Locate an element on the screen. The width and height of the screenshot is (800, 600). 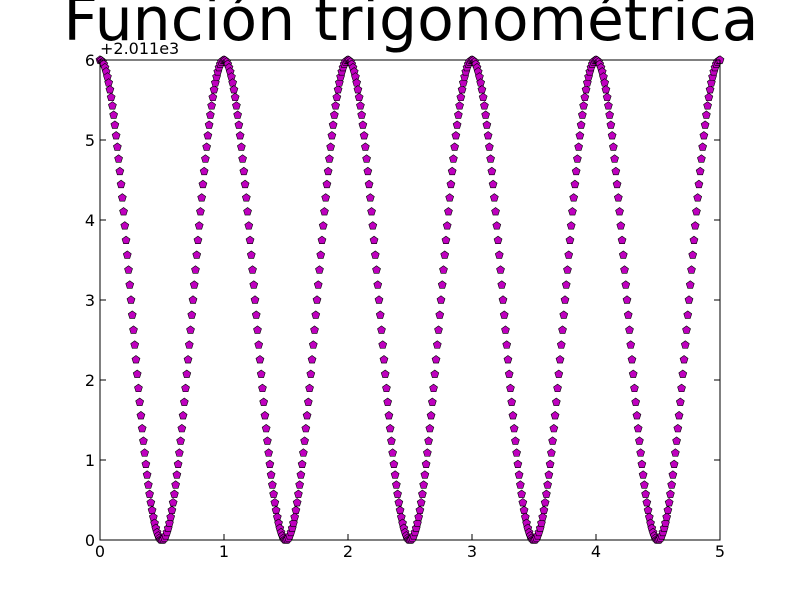
x-tick-label: 0 is located at coordinates (100, 551).